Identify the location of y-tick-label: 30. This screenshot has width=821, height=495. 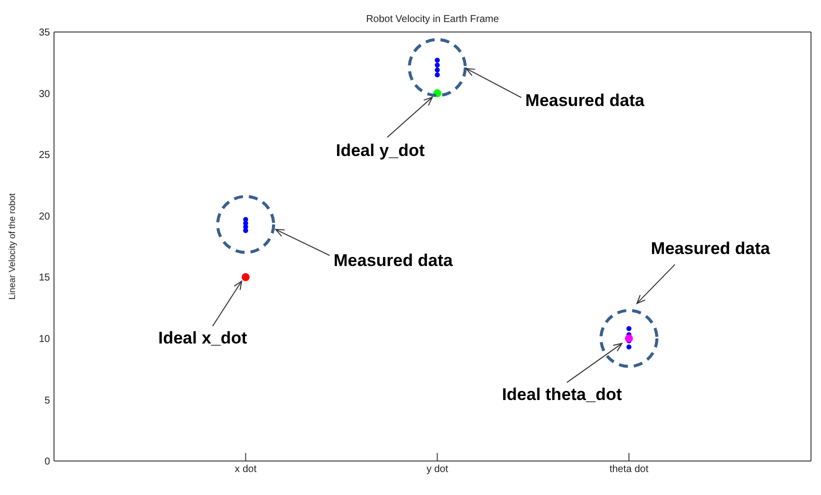
(44, 94).